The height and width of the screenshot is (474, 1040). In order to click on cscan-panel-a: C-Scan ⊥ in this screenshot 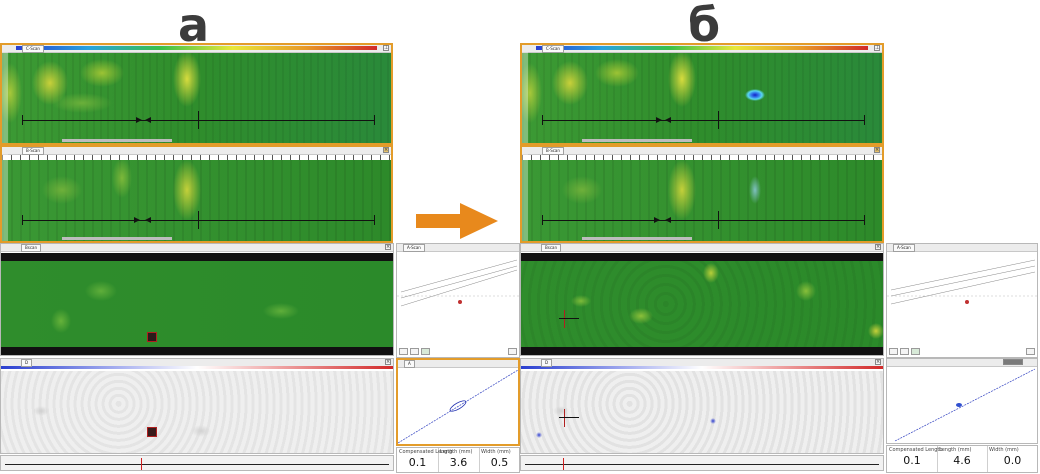, I will do `click(196, 94)`.